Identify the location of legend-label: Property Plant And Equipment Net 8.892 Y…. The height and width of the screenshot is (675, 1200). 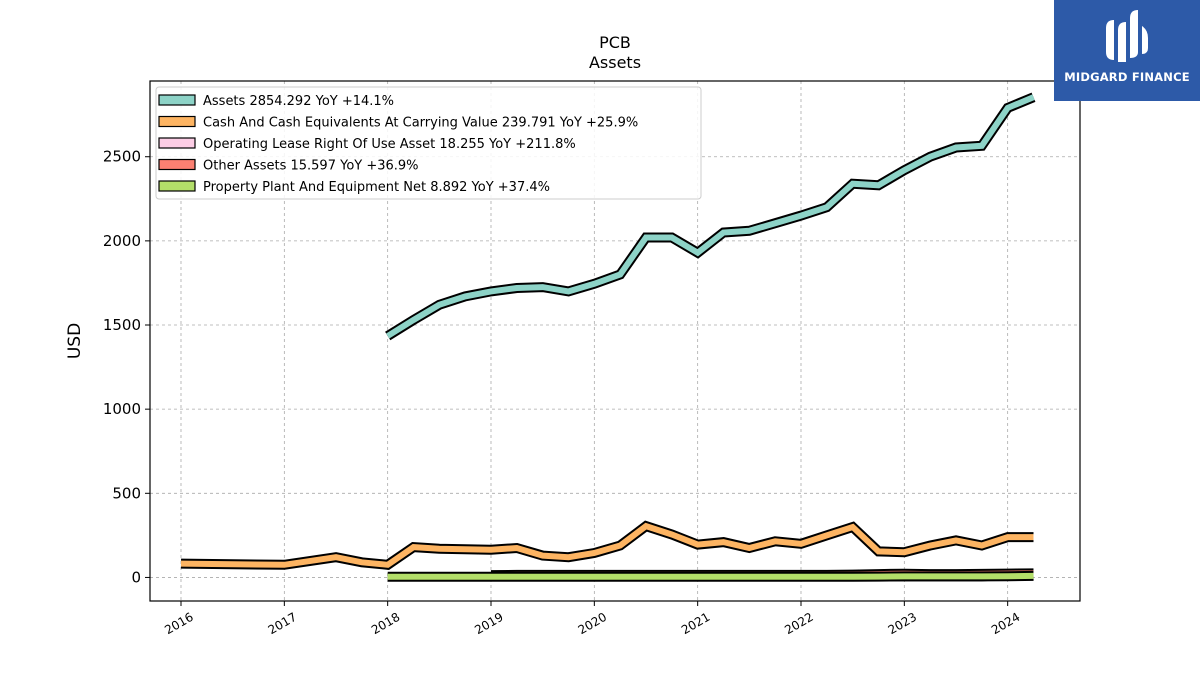
(376, 187).